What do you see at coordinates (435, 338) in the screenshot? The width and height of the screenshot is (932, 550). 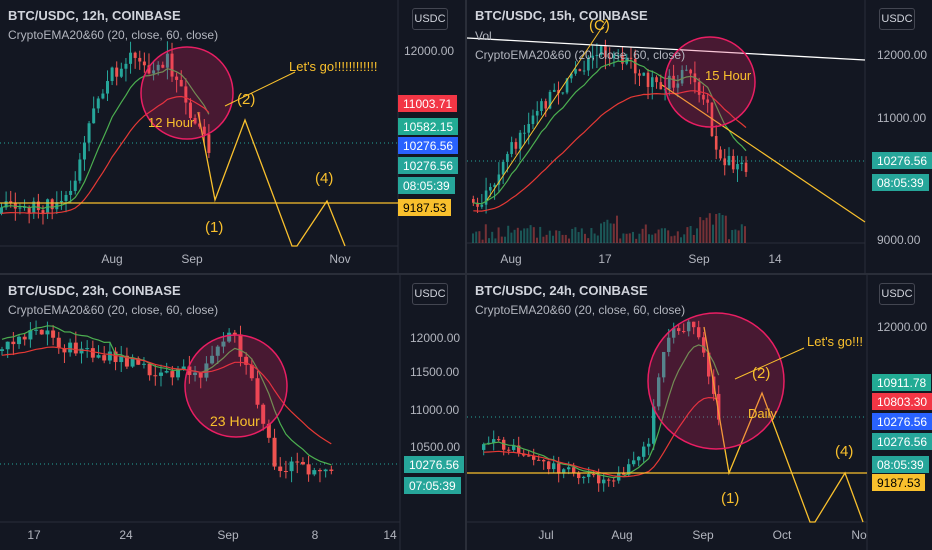 I see `y-tick-label: 12000.00` at bounding box center [435, 338].